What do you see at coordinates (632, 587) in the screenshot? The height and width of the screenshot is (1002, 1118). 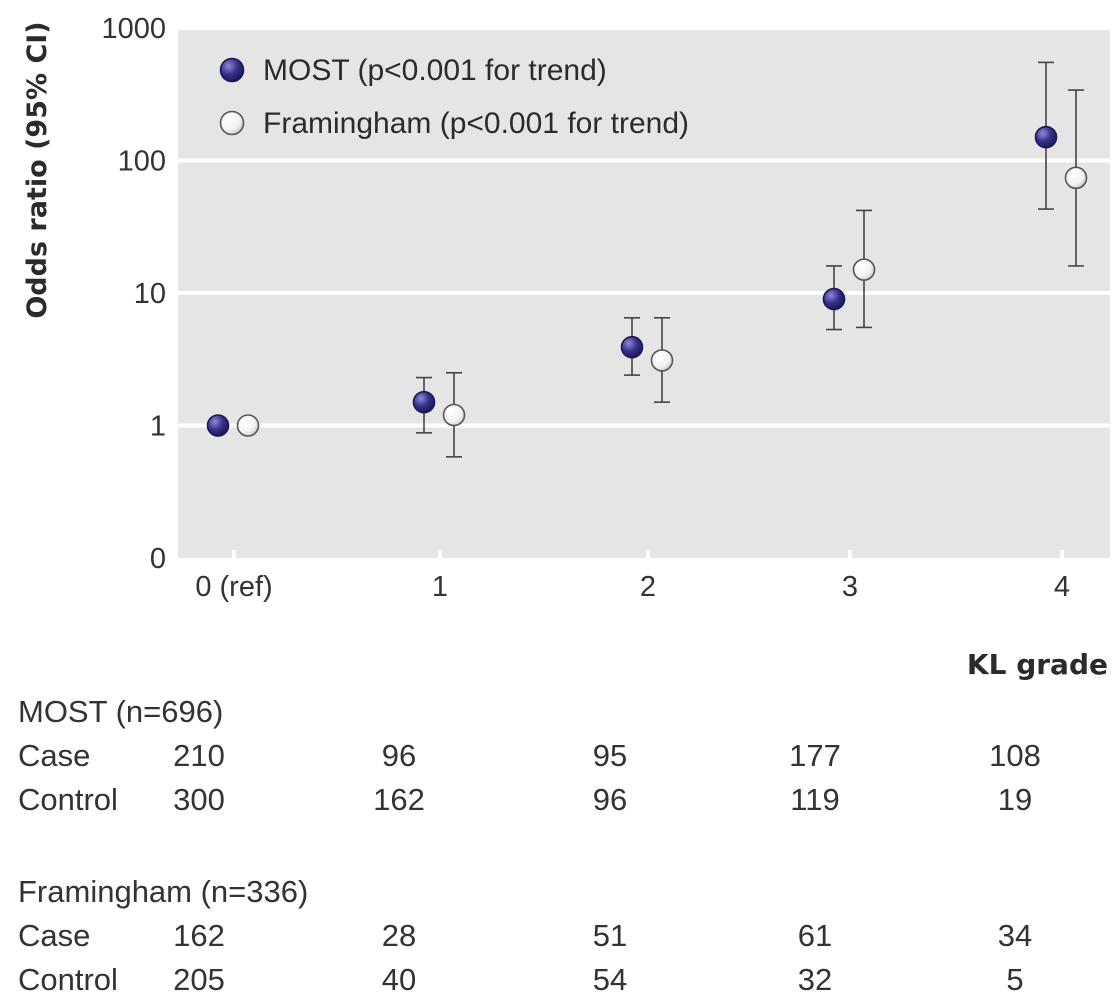 I see `x-axis-tick-labels: 0 (ref) 1 2 3 4` at bounding box center [632, 587].